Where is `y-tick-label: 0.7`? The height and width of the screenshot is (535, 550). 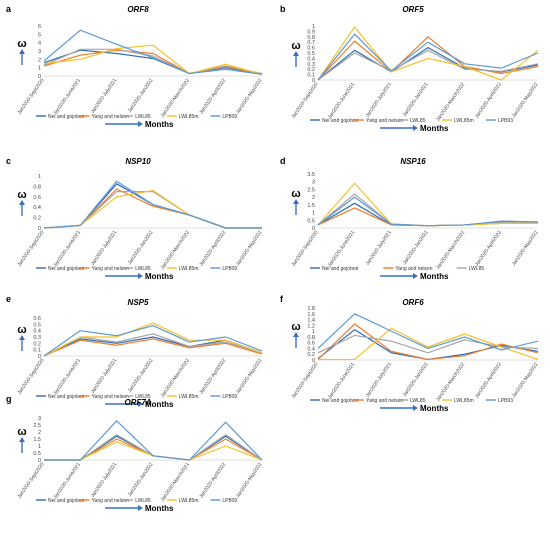
y-tick-label: 0.7 is located at coordinates (311, 43).